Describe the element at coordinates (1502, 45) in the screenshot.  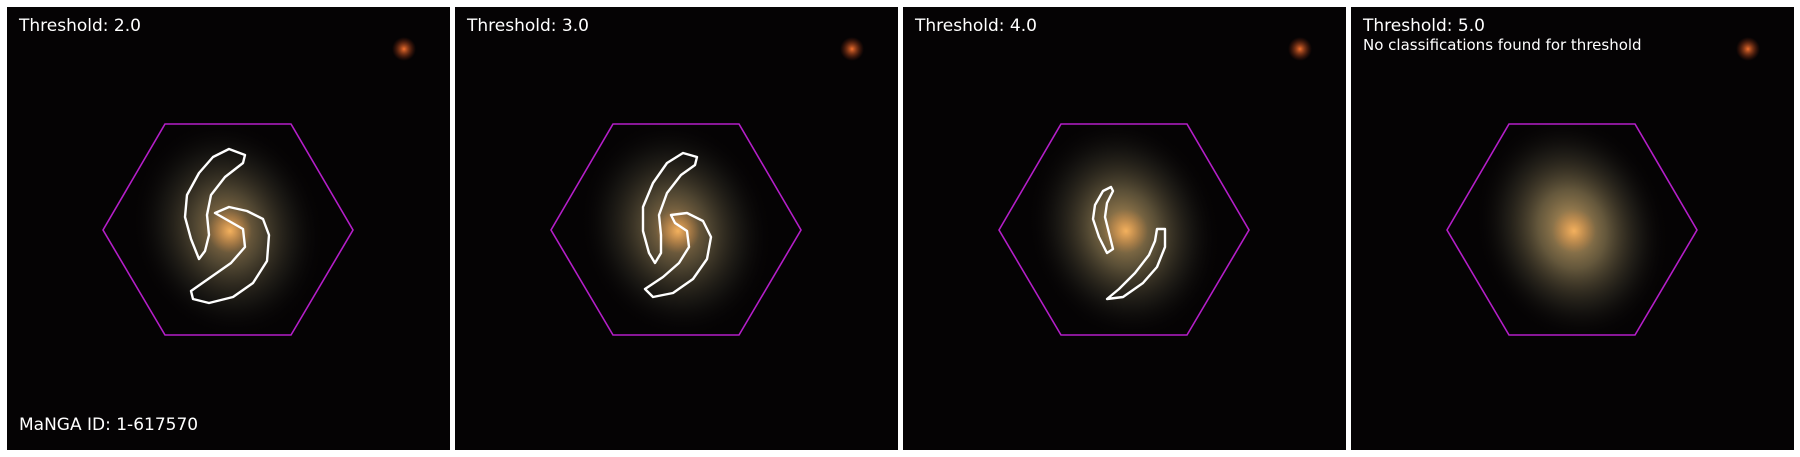
I see `no-classification-note: No classifications found for threshold` at that location.